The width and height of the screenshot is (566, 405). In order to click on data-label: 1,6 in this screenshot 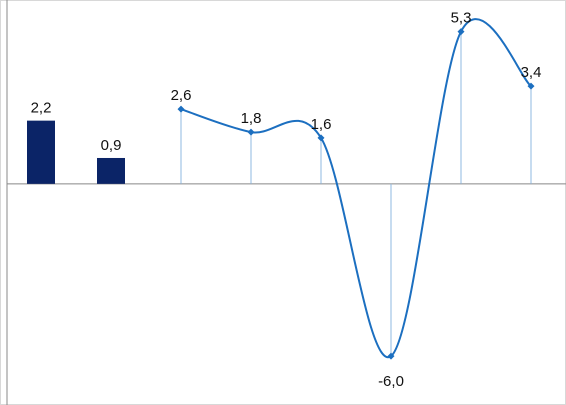, I will do `click(321, 124)`.